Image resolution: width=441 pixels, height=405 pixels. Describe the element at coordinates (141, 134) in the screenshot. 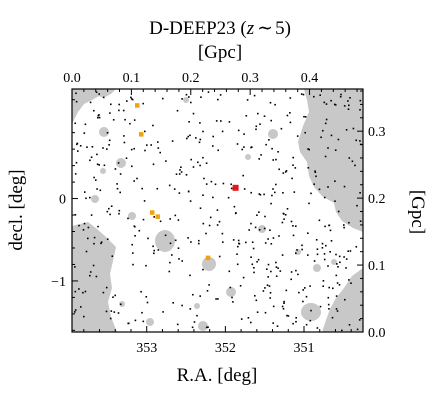

I see `orange-object-point` at that location.